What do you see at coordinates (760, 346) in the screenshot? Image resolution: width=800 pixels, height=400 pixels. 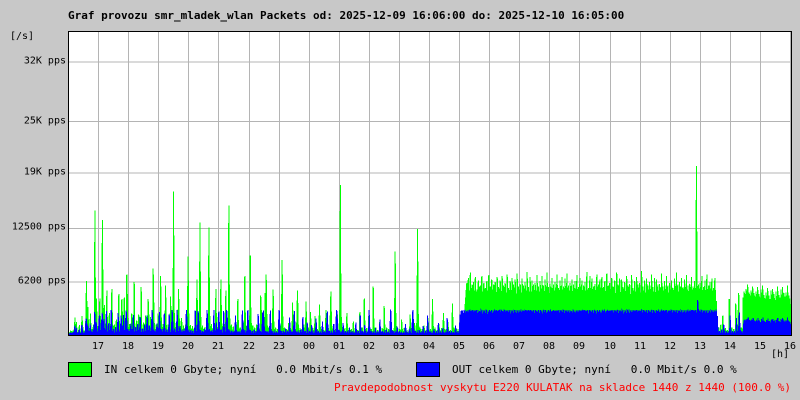 I see `x-tick-label: 15` at bounding box center [760, 346].